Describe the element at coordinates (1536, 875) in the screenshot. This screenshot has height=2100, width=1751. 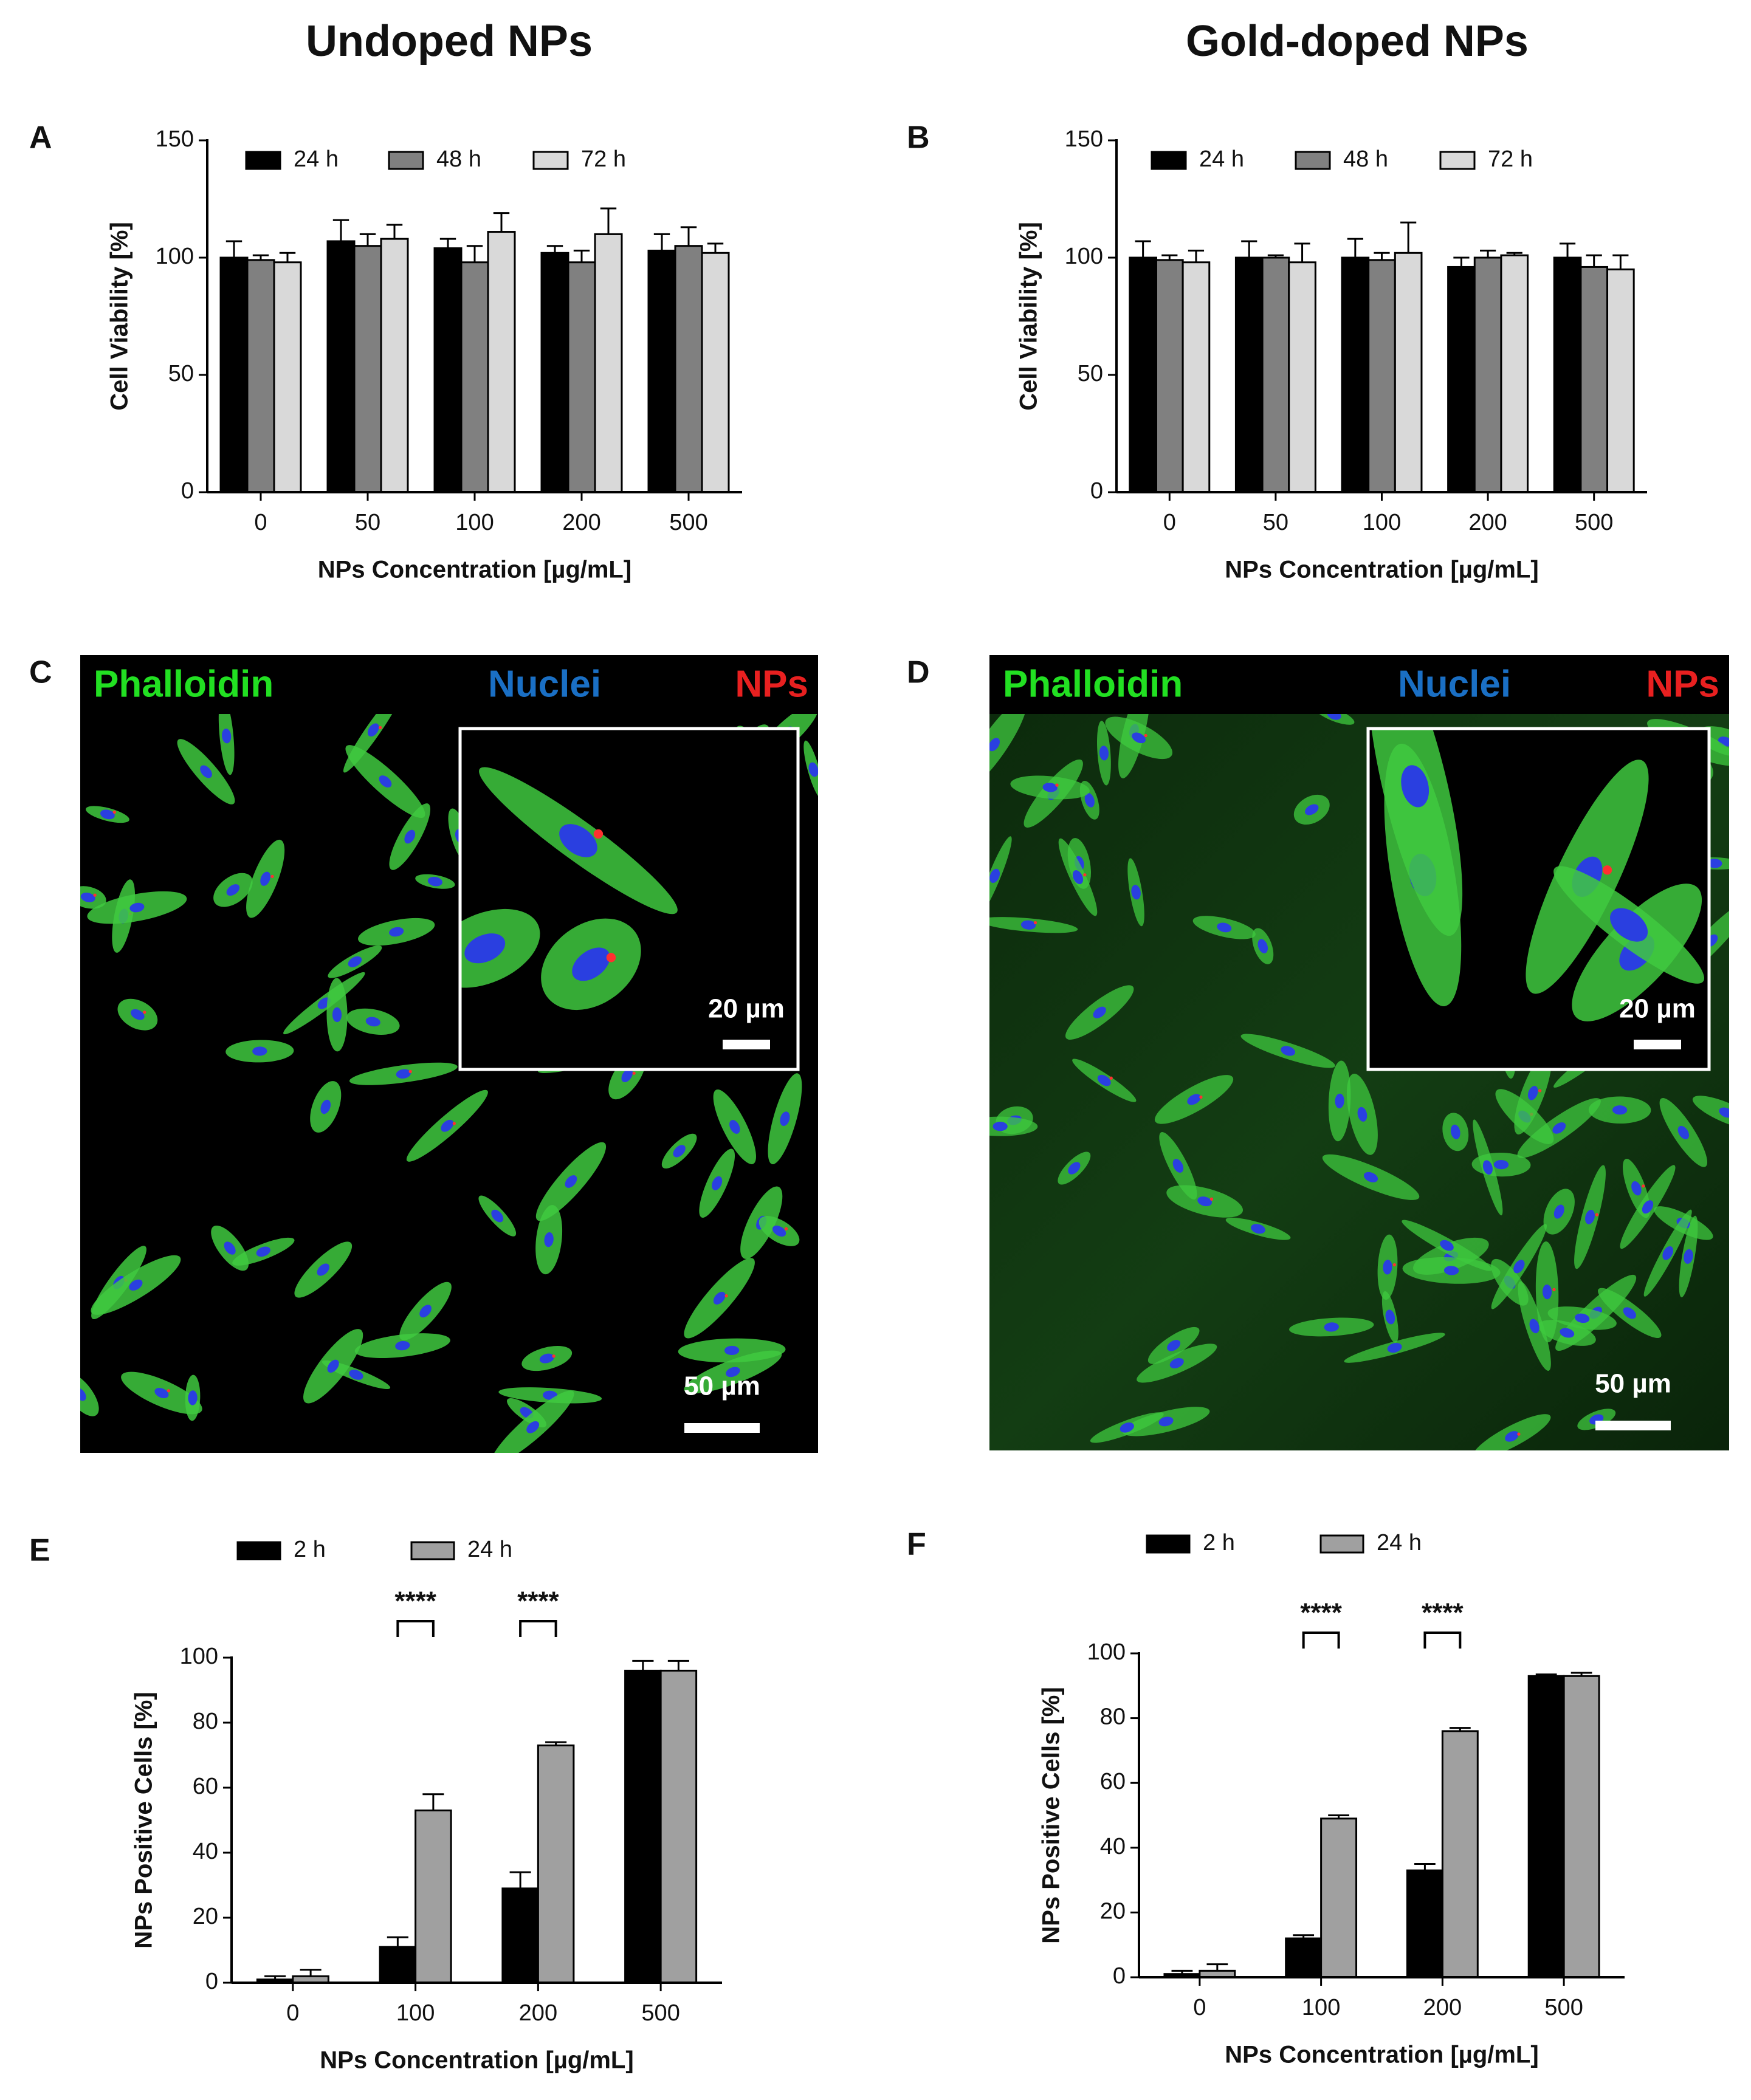
I see `inset-cells` at that location.